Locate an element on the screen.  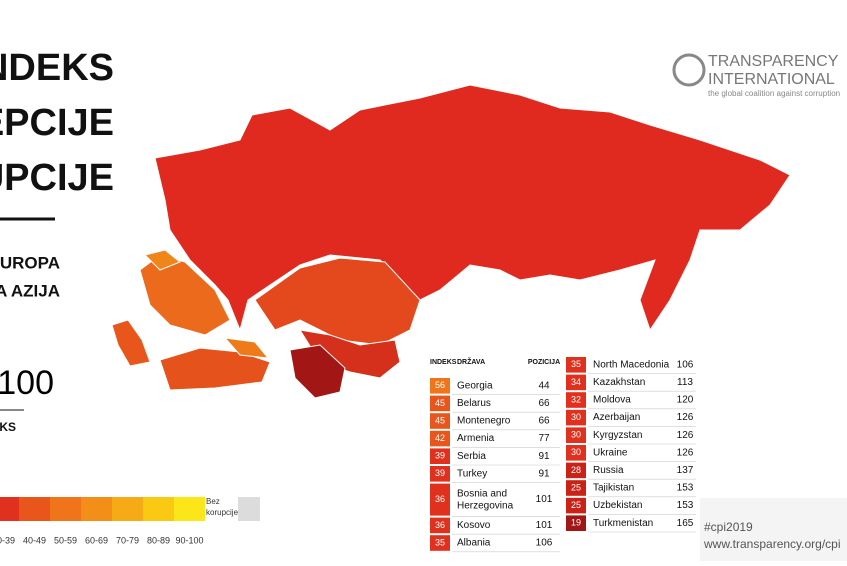
kazakhstan is located at coordinates (337, 301).